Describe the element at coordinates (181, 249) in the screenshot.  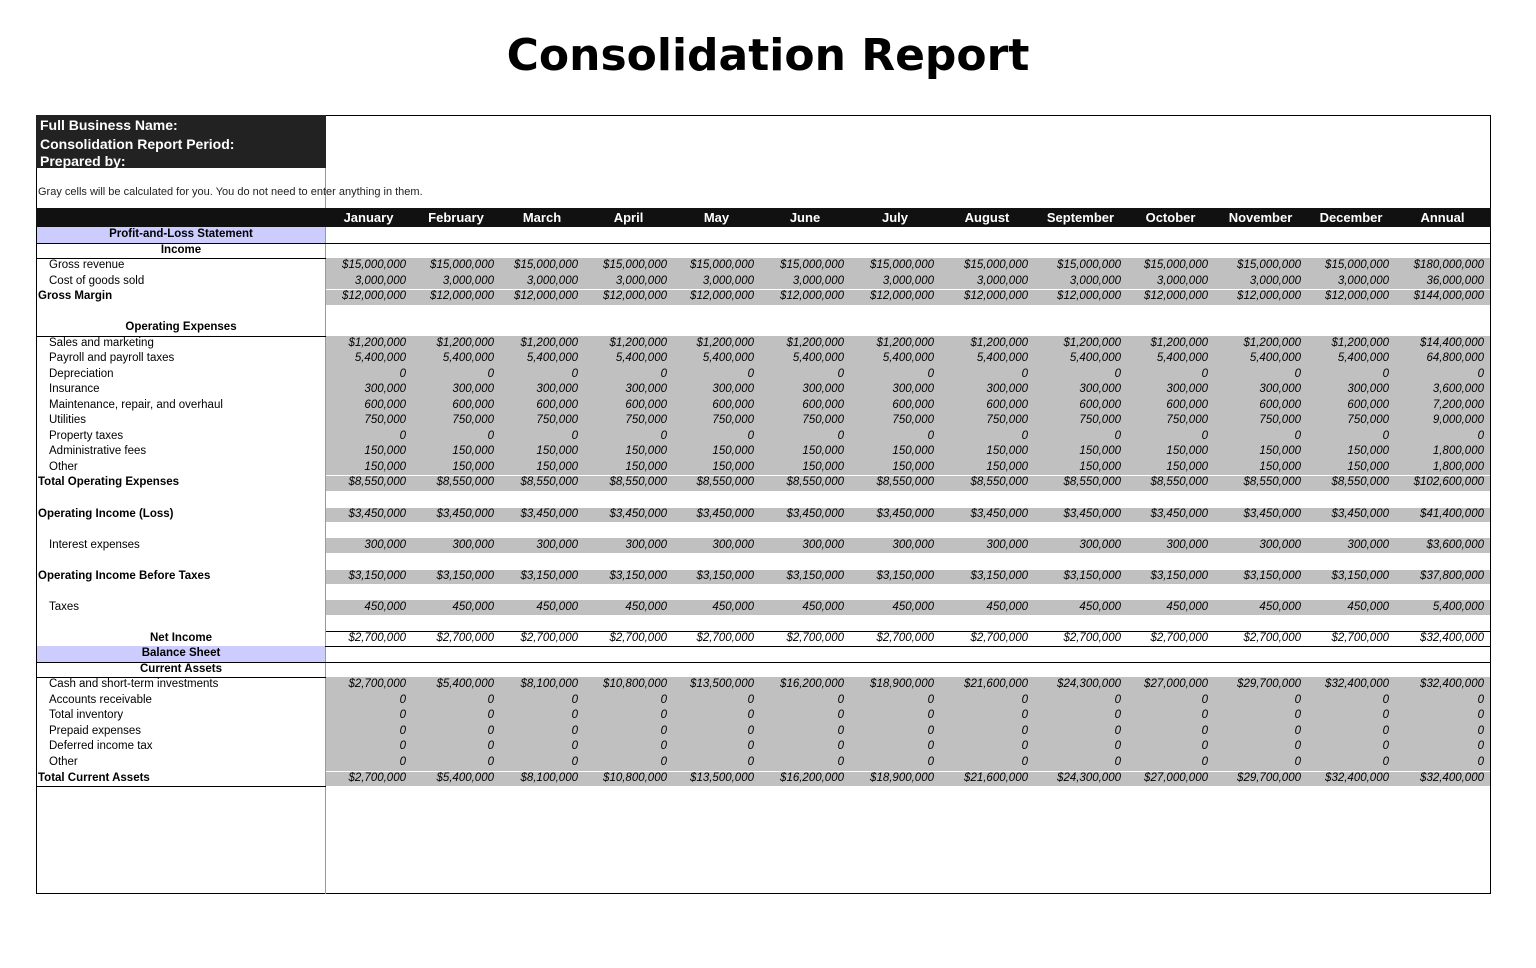
I see `group-heading: Income` at that location.